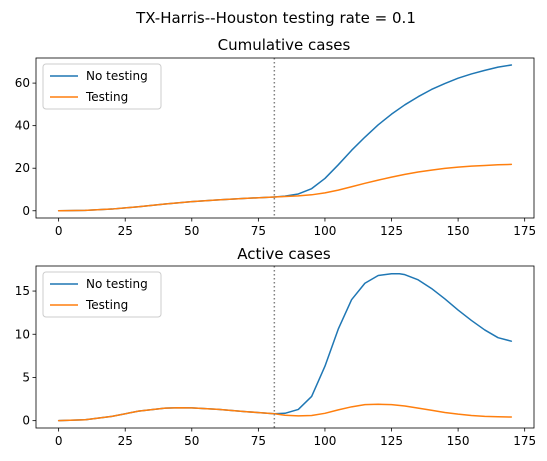 Image resolution: width=547 pixels, height=461 pixels. I want to click on active-cases-x-tick-label: 50, so click(191, 441).